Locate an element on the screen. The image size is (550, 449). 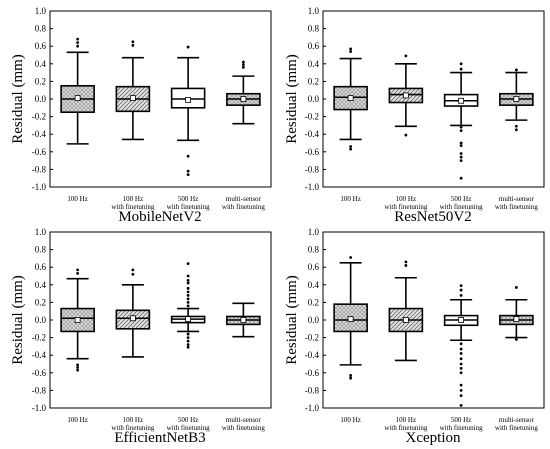
y-axis-ticks: -1.0 -0.8 -0.6 -0.4 -0.2 0.0 0.2 0.4 0.6 0.8 1.0 is located at coordinates (315, 320).